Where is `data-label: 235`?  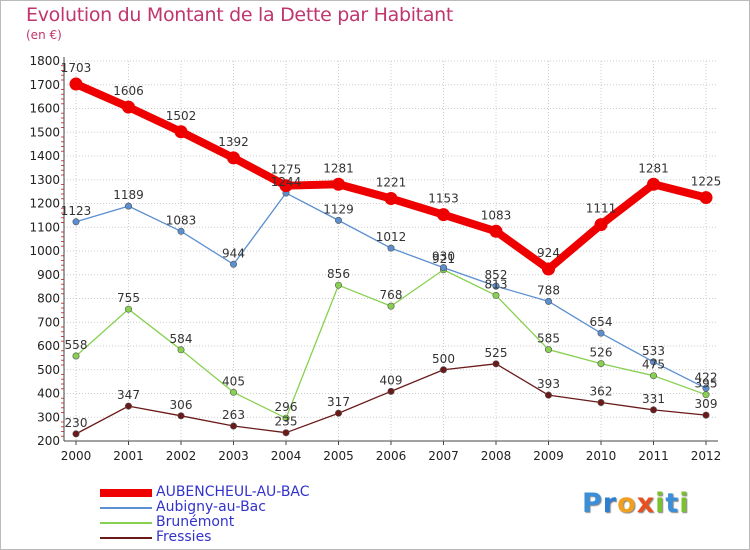
data-label: 235 is located at coordinates (286, 422).